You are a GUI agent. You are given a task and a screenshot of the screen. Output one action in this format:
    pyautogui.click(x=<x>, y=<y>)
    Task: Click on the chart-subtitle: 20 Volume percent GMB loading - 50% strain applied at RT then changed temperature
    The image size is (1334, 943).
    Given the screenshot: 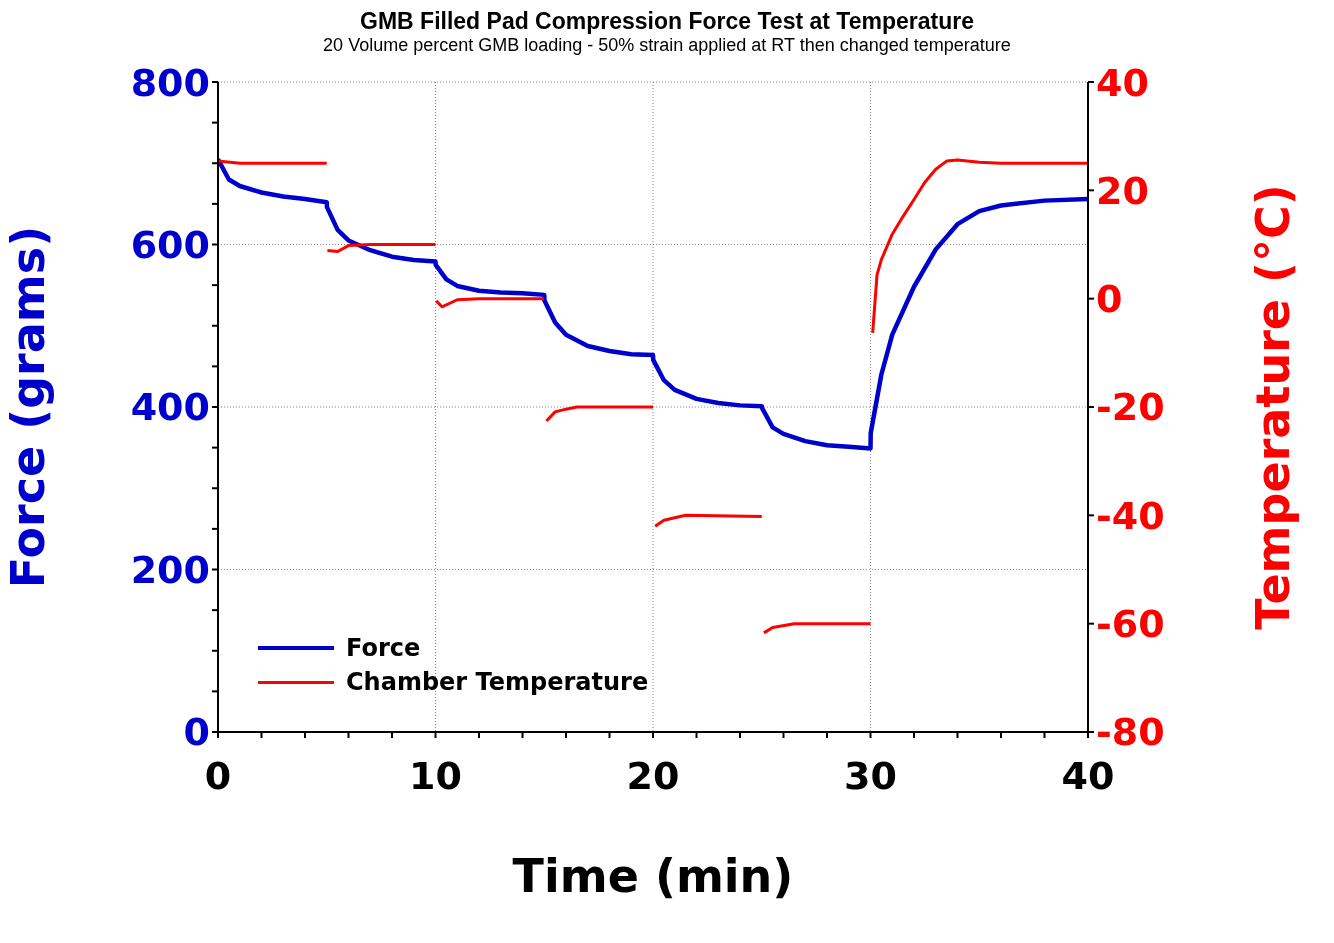 What is the action you would take?
    pyautogui.click(x=667, y=45)
    